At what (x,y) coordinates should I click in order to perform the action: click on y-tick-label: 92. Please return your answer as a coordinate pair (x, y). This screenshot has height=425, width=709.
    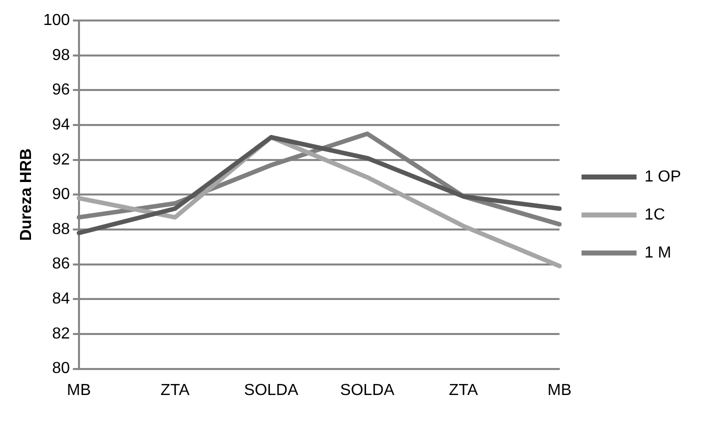
    Looking at the image, I should click on (61, 159).